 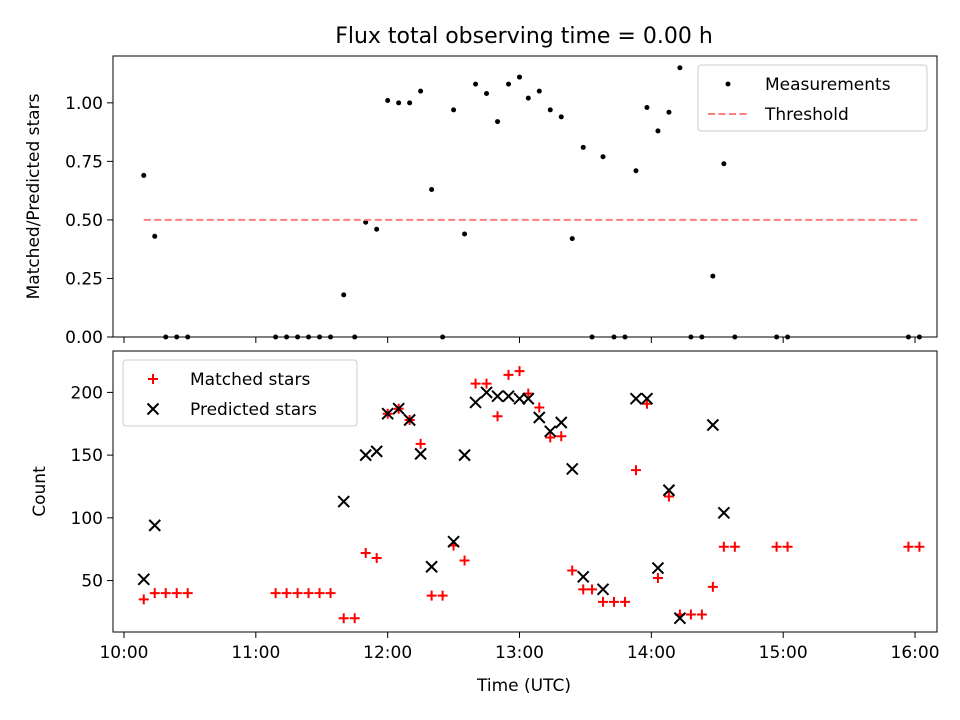 I want to click on figure-title: Flux total observing time = 0.00 h, so click(x=524, y=36).